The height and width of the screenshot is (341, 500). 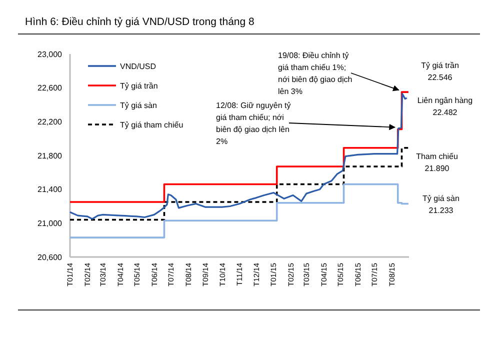 What do you see at coordinates (138, 66) in the screenshot?
I see `legend-label: VND/USD` at bounding box center [138, 66].